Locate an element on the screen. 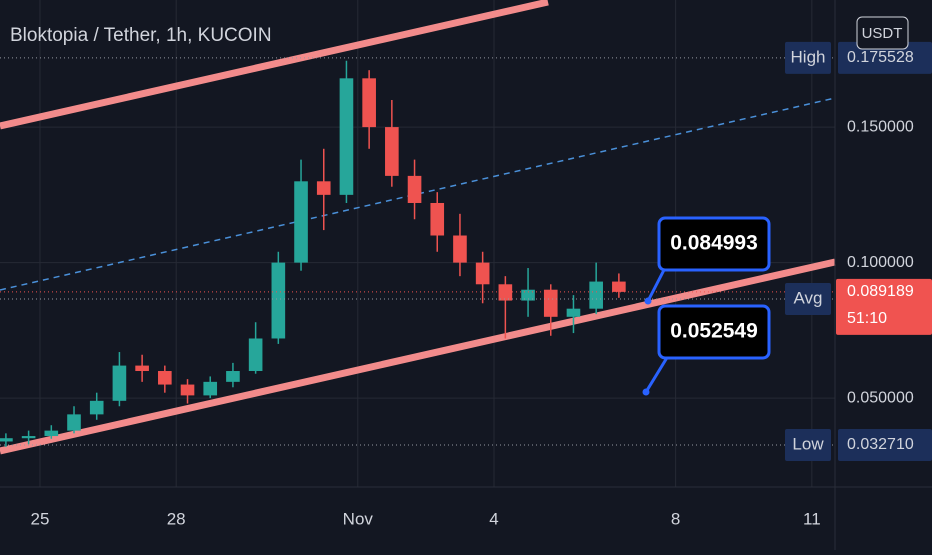  x-tick-label: 4 is located at coordinates (493, 518).